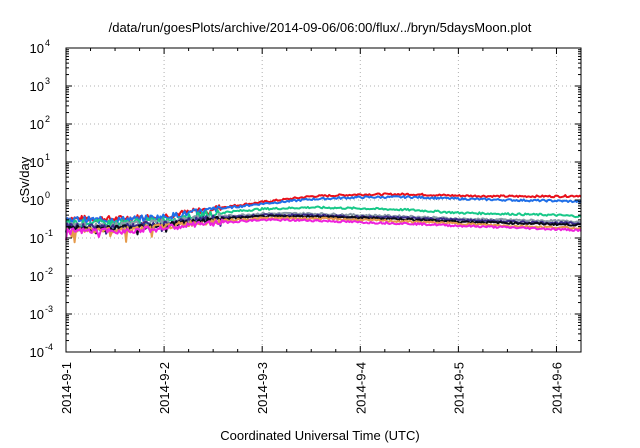 The height and width of the screenshot is (448, 640). Describe the element at coordinates (164, 388) in the screenshot. I see `x-tick-label: 2014-9-2` at that location.